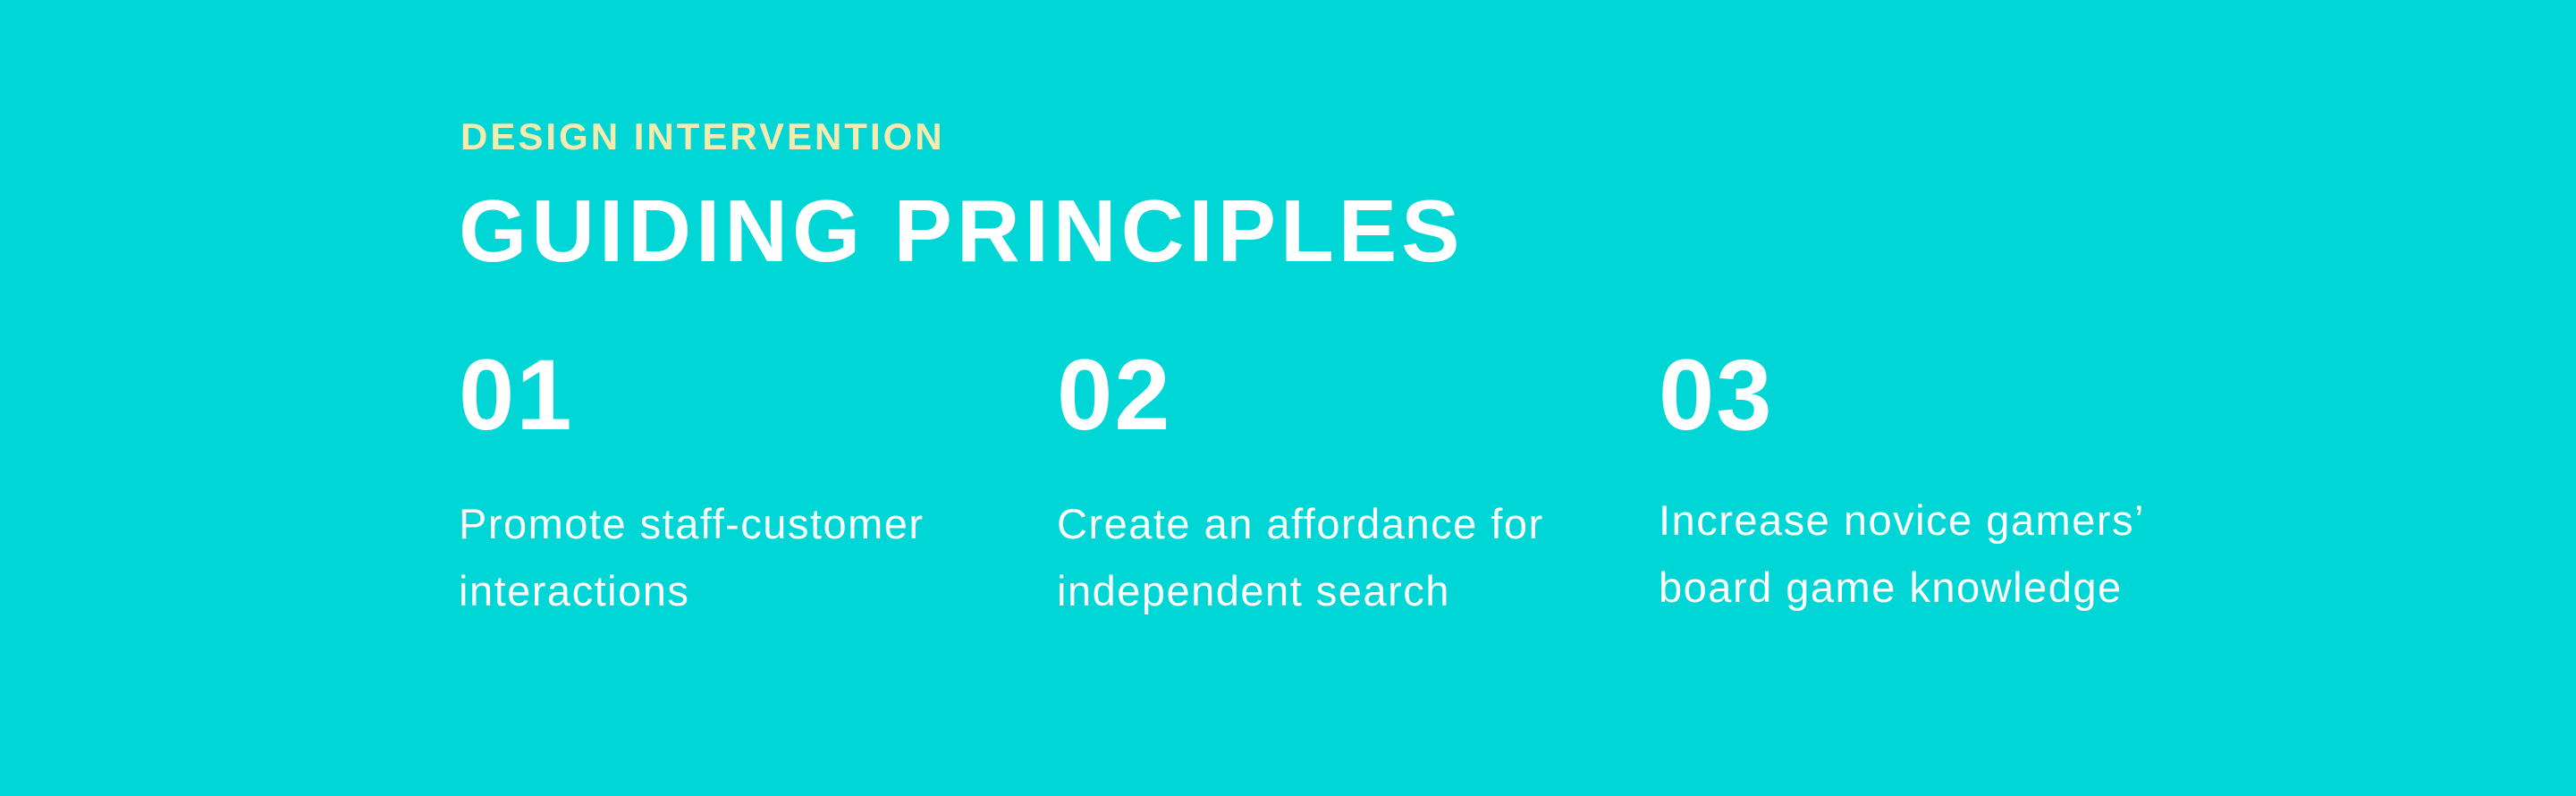 Image resolution: width=2576 pixels, height=796 pixels. Describe the element at coordinates (1716, 395) in the screenshot. I see `principle-number: 03` at that location.